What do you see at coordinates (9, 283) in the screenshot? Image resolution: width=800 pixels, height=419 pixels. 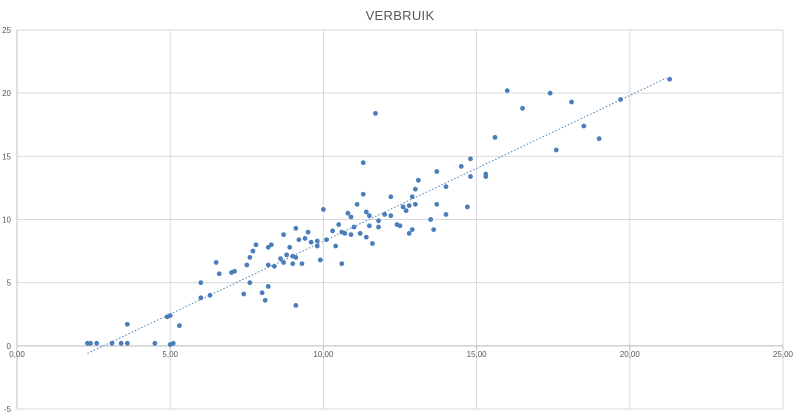 I see `y-tick-label: 5` at bounding box center [9, 283].